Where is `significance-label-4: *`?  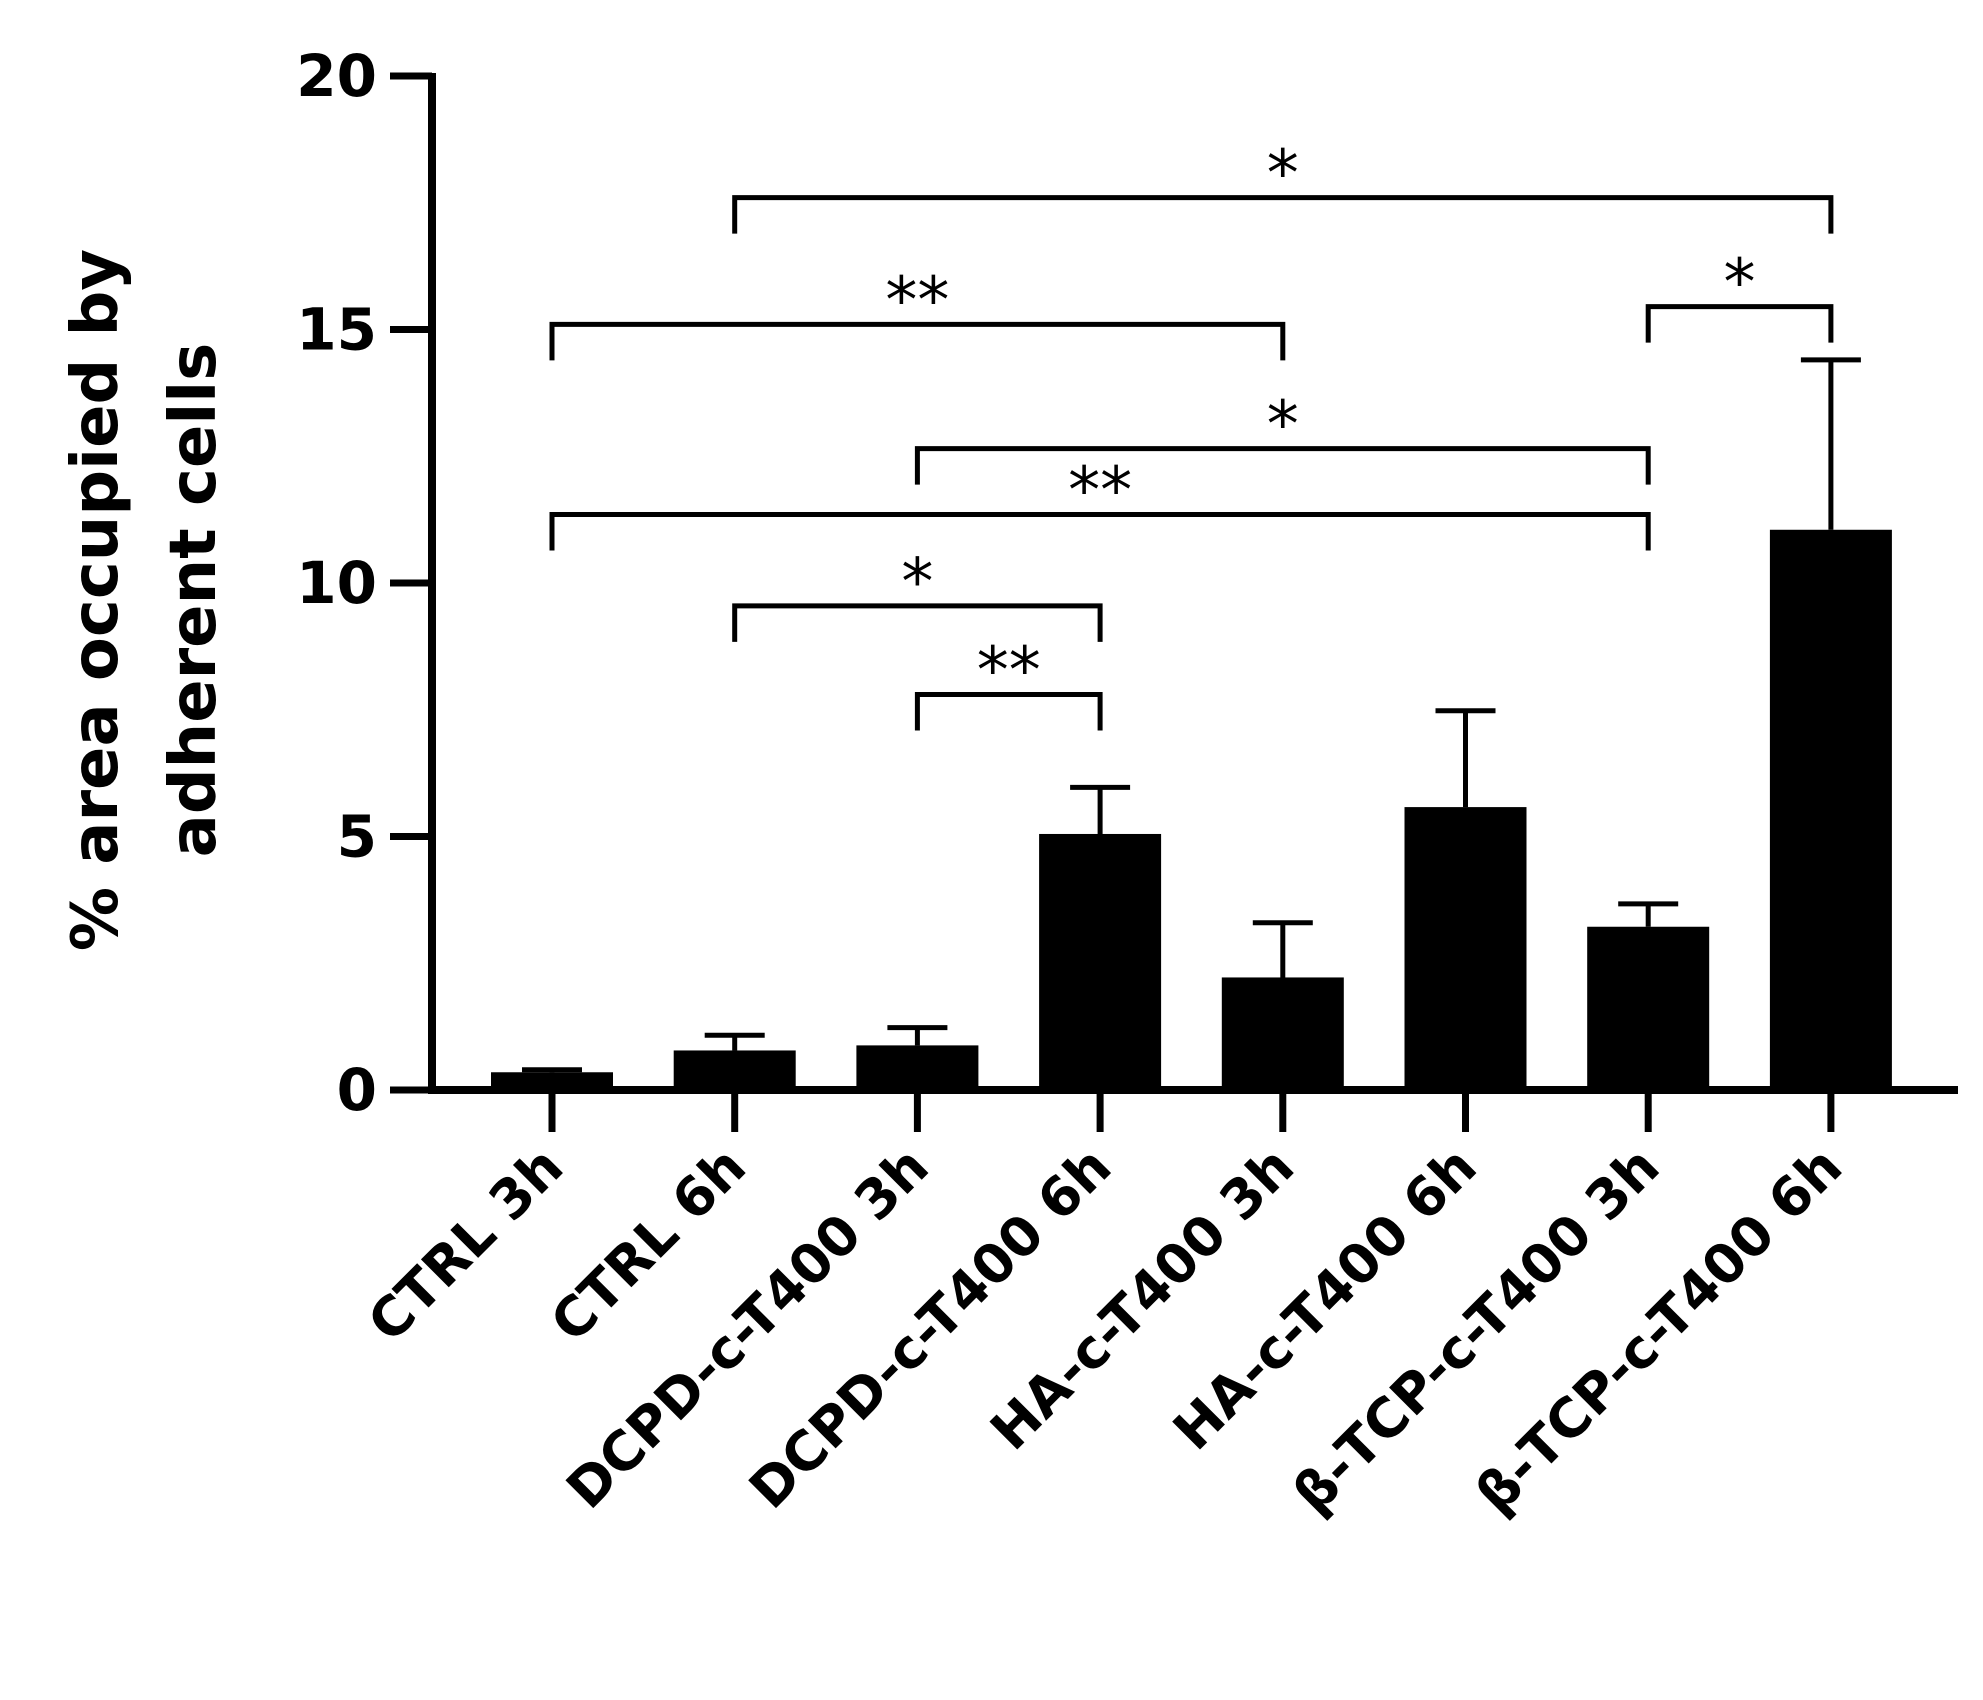 significance-label-4: * is located at coordinates (1283, 426).